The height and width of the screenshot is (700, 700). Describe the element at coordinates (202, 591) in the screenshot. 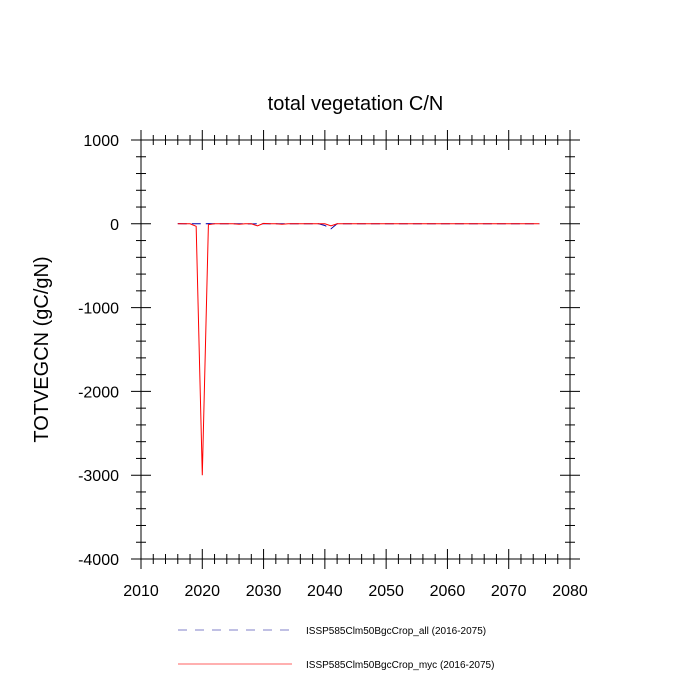

I see `x-tick-label: 2020` at that location.